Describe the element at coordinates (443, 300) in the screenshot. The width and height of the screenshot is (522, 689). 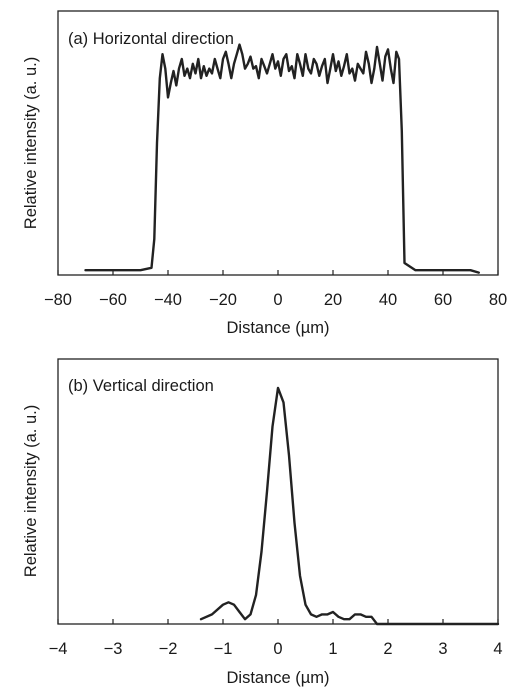
I see `x-tick-label-a: 60` at that location.